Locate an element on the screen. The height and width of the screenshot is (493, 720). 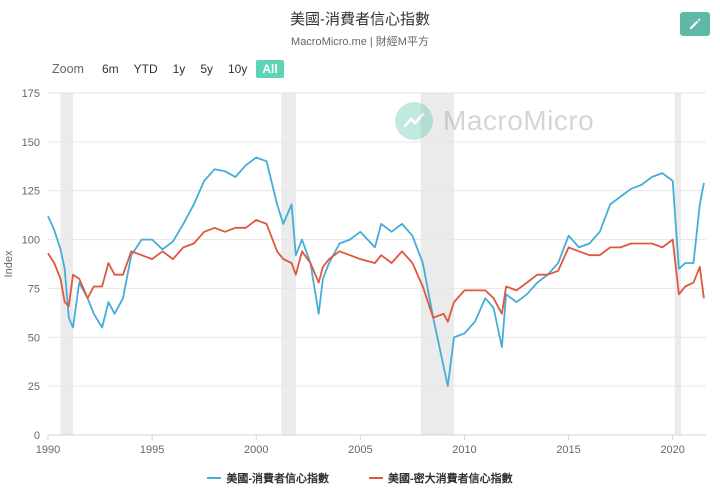
y-tick-label: 125 is located at coordinates (31, 192).